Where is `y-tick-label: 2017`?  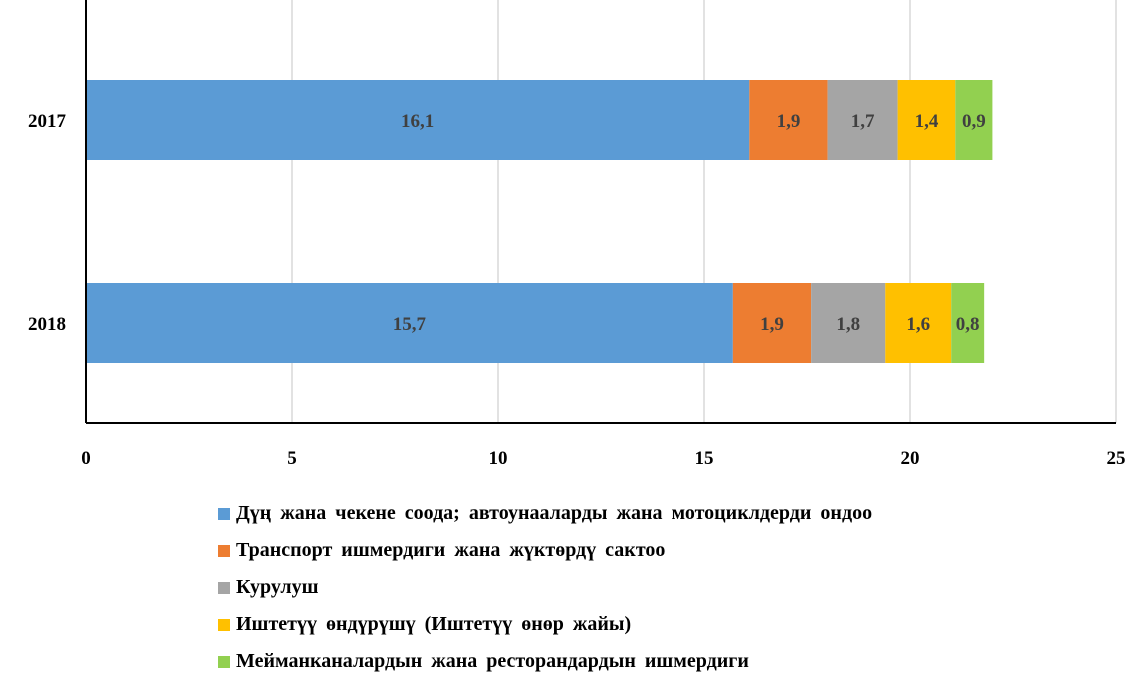
y-tick-label: 2017 is located at coordinates (47, 121).